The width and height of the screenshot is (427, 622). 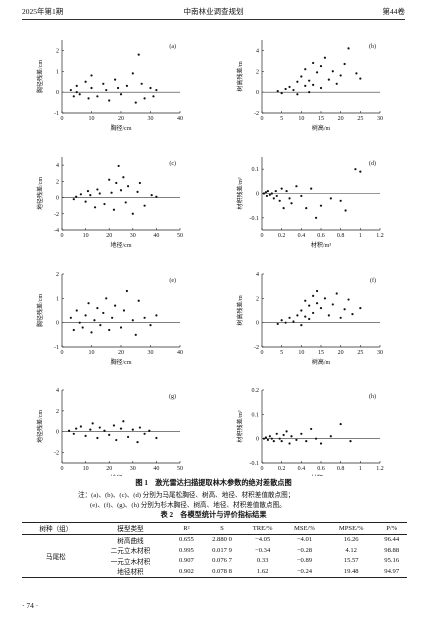 I want to click on table-cell: 一元立木材积, so click(x=130, y=562).